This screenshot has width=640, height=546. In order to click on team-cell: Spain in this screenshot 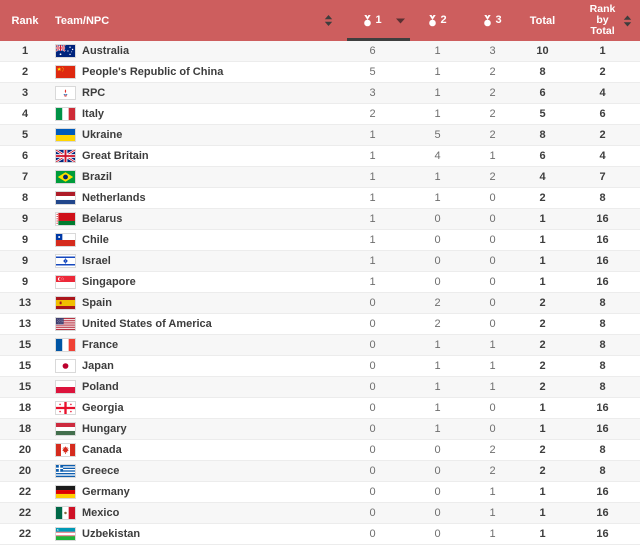, I will do `click(192, 303)`.